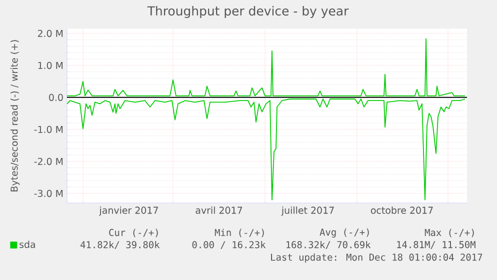  Describe the element at coordinates (239, 233) in the screenshot. I see `text: Min (-/+)` at that location.